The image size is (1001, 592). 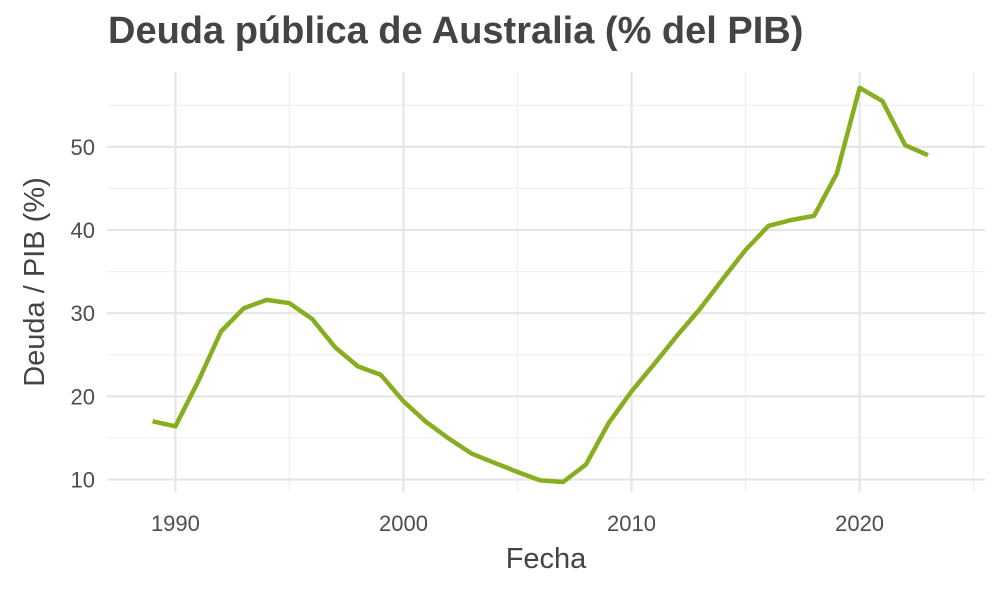 What do you see at coordinates (83, 396) in the screenshot?
I see `y-tick-label: 20` at bounding box center [83, 396].